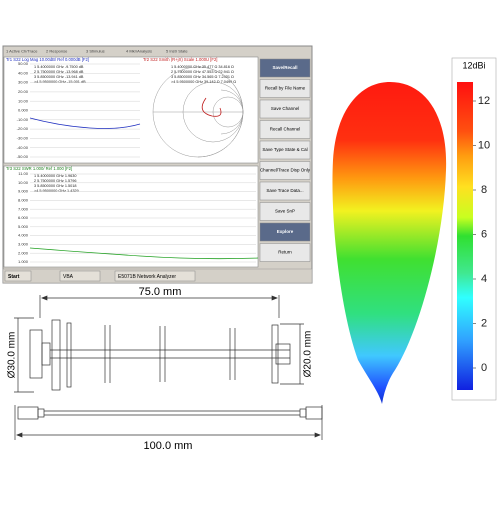 Image resolution: width=500 pixels, height=505 pixels. I want to click on softkey-label: Recall by File Name, so click(285, 88).